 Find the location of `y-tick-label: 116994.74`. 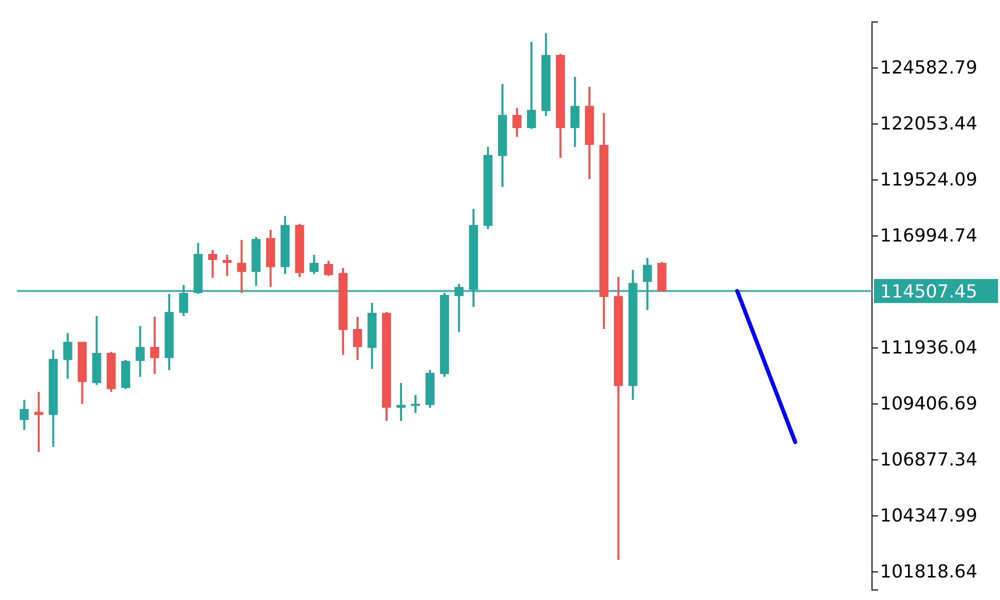

y-tick-label: 116994.74 is located at coordinates (929, 236).